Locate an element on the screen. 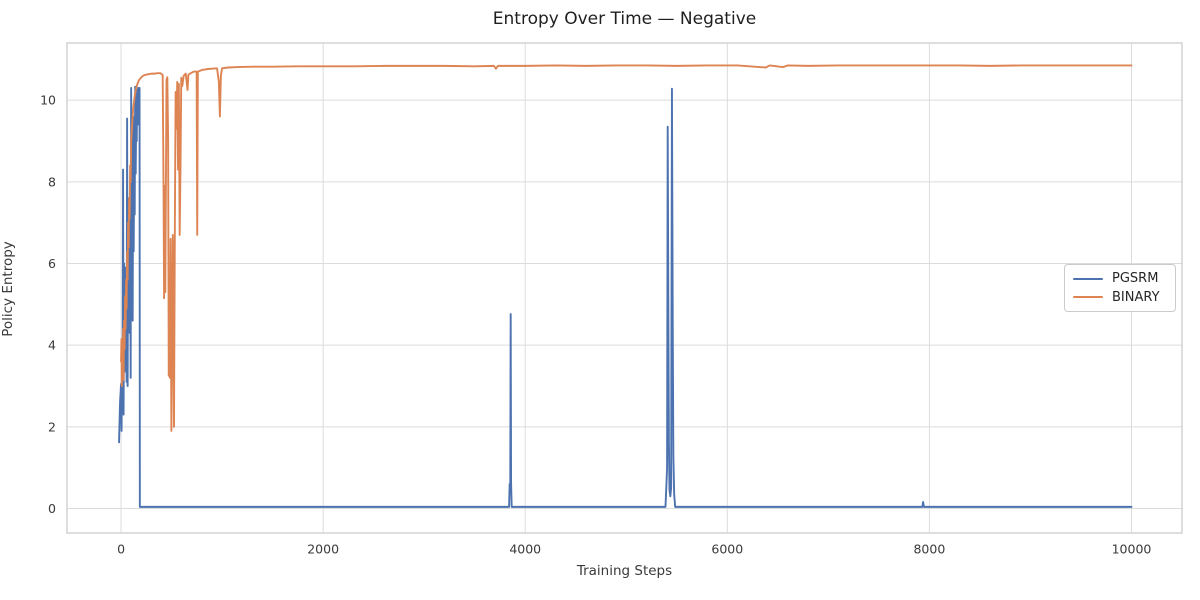 The width and height of the screenshot is (1200, 600). legend-item-binary: BINARY is located at coordinates (1120, 297).